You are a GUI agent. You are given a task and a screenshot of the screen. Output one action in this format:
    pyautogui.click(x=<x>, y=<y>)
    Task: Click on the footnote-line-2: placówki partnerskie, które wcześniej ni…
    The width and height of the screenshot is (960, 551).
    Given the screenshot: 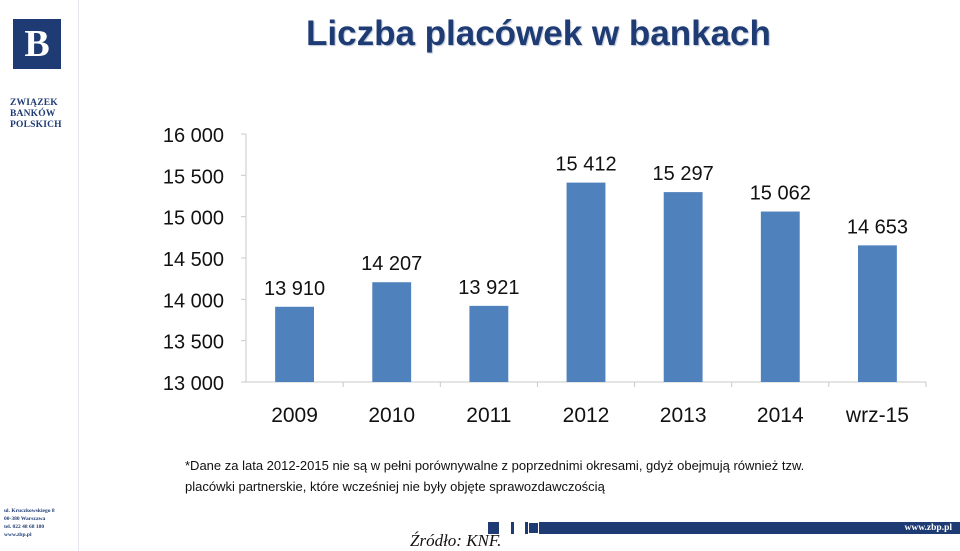 What is the action you would take?
    pyautogui.click(x=395, y=486)
    